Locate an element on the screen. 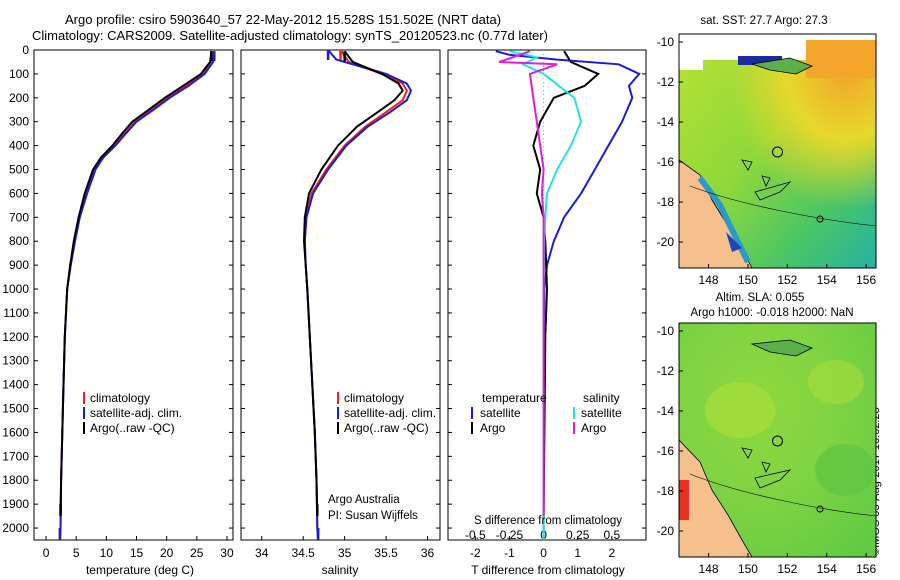 The width and height of the screenshot is (900, 580). depth-tick-label: 400 is located at coordinates (19, 146).